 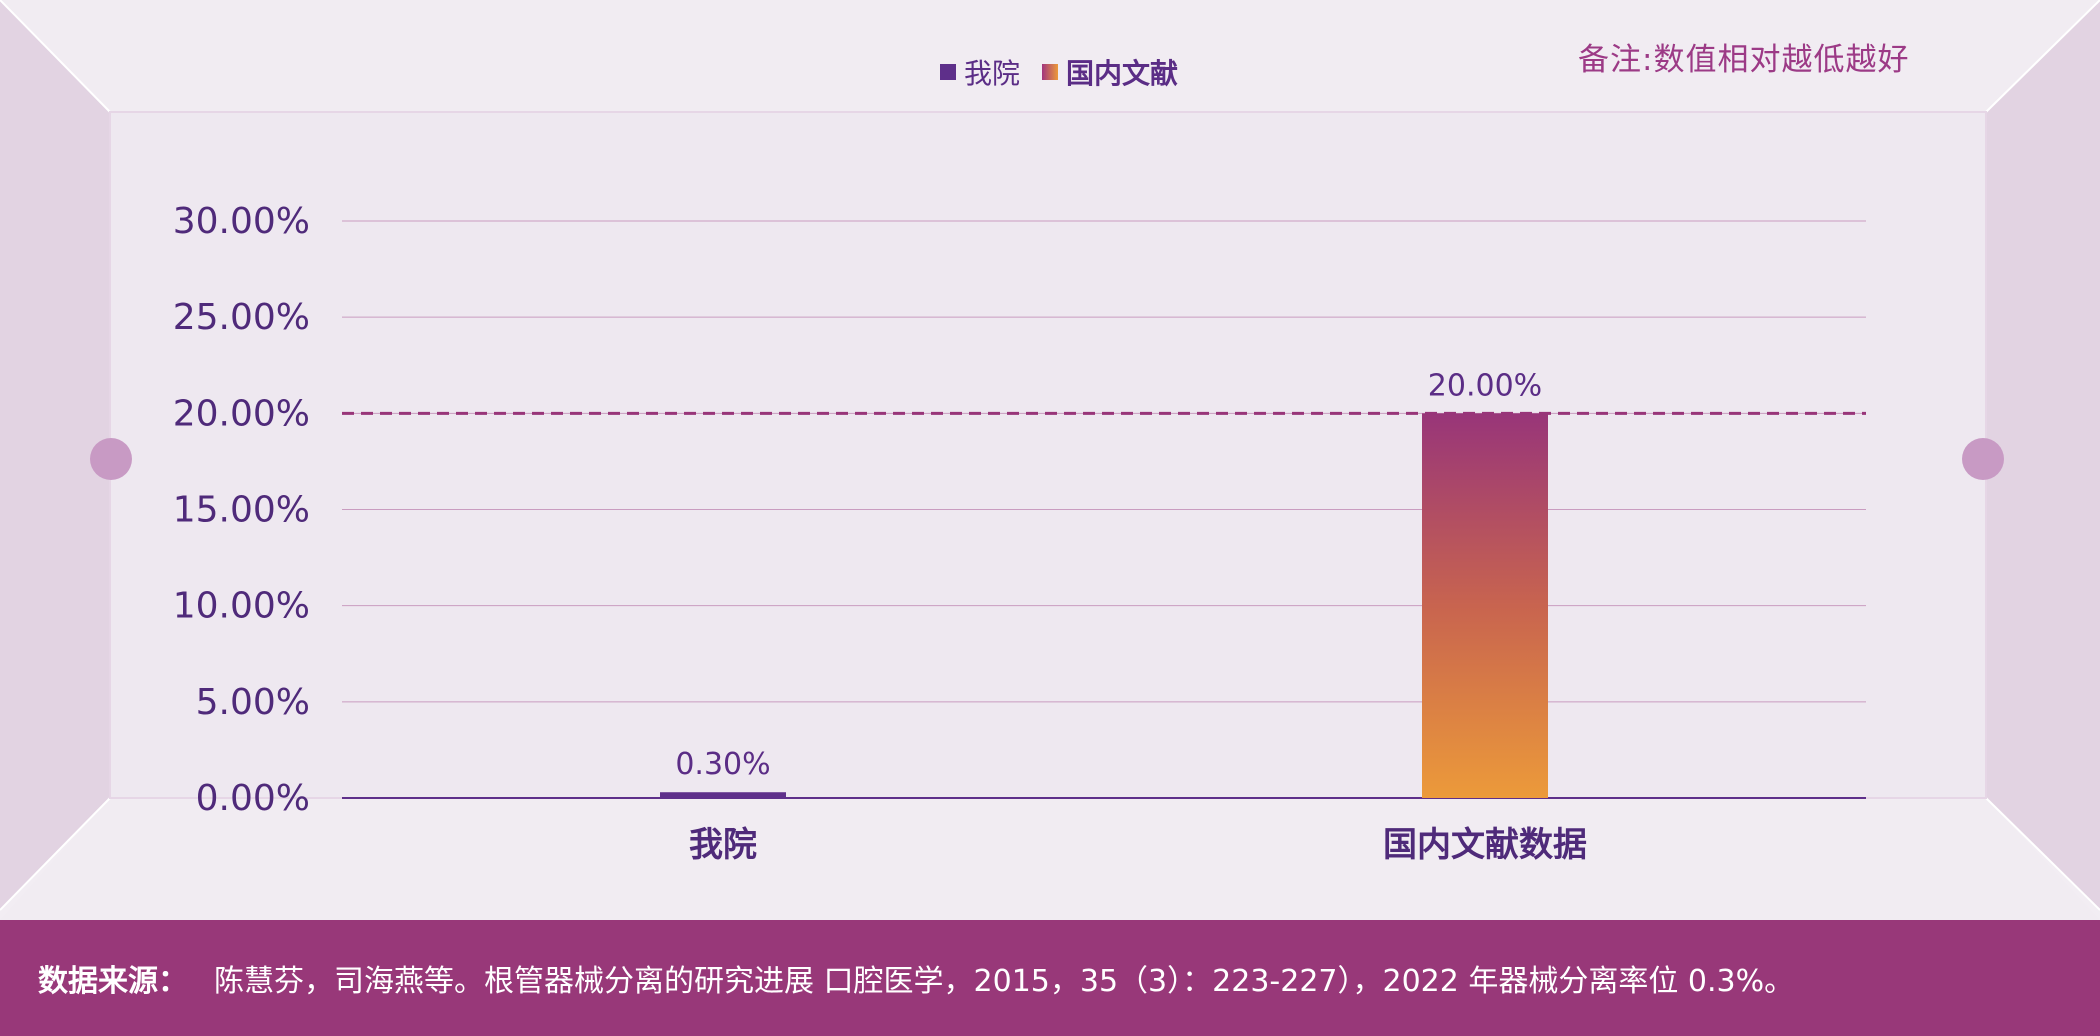 I want to click on y-tick-label: 0.00%, so click(x=253, y=798).